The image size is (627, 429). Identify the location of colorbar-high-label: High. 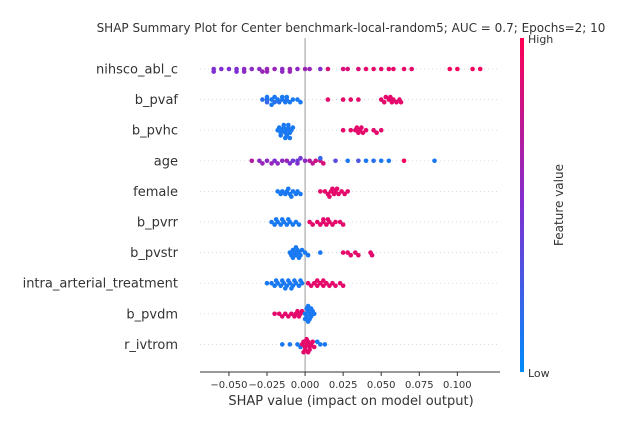
(540, 39).